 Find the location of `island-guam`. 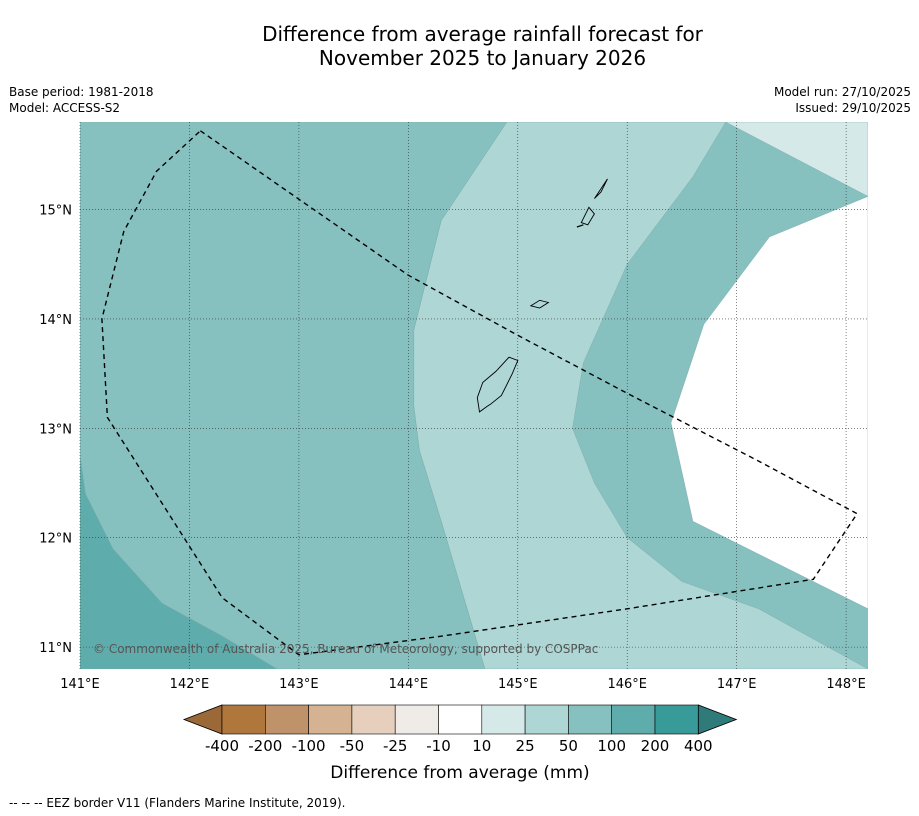

island-guam is located at coordinates (497, 384).